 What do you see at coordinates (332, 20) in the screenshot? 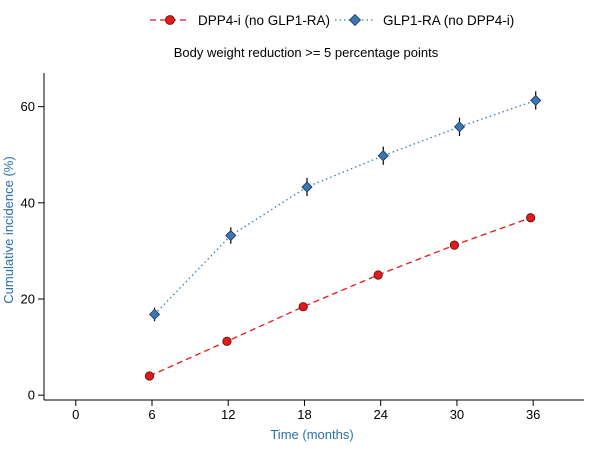
I see `legend: DPP4-i (no GLP1-RA) GLP1-RA (no DPP4-i)` at bounding box center [332, 20].